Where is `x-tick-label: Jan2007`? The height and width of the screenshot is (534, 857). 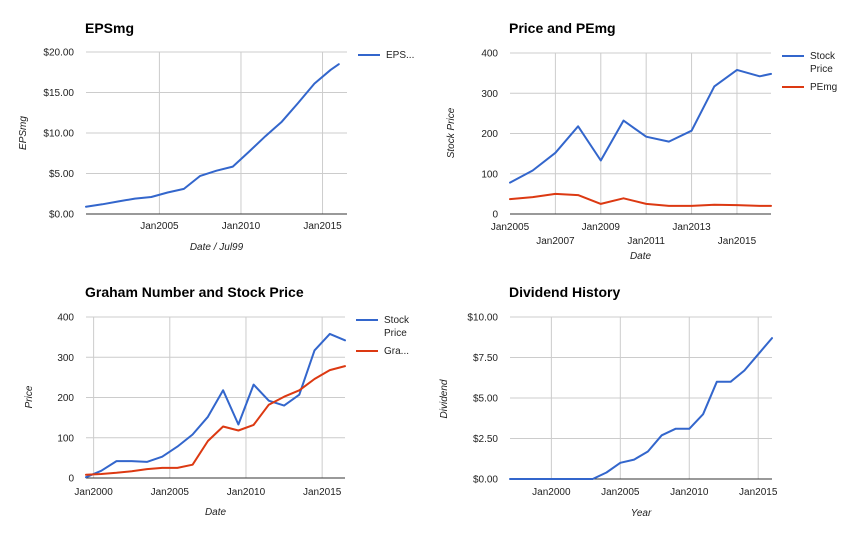 x-tick-label: Jan2007 is located at coordinates (555, 241).